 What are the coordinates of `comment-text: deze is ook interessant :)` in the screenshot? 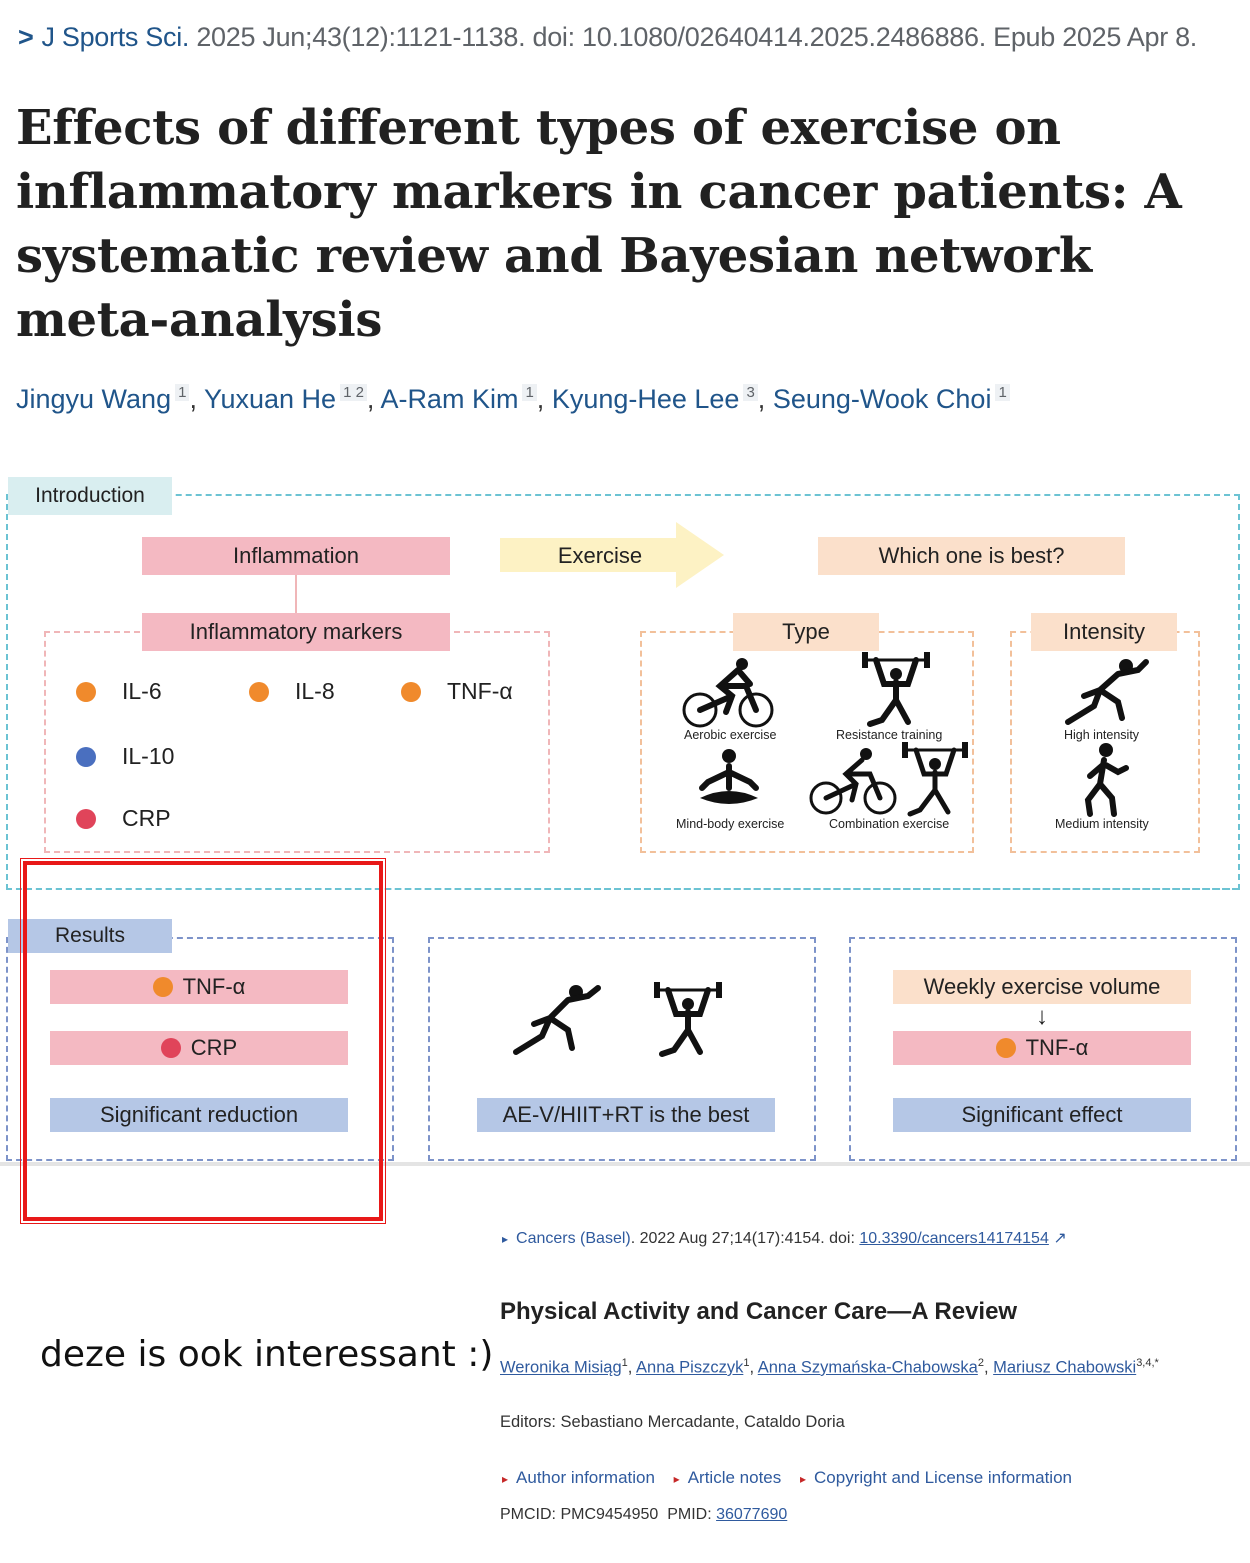 It's located at (267, 1354).